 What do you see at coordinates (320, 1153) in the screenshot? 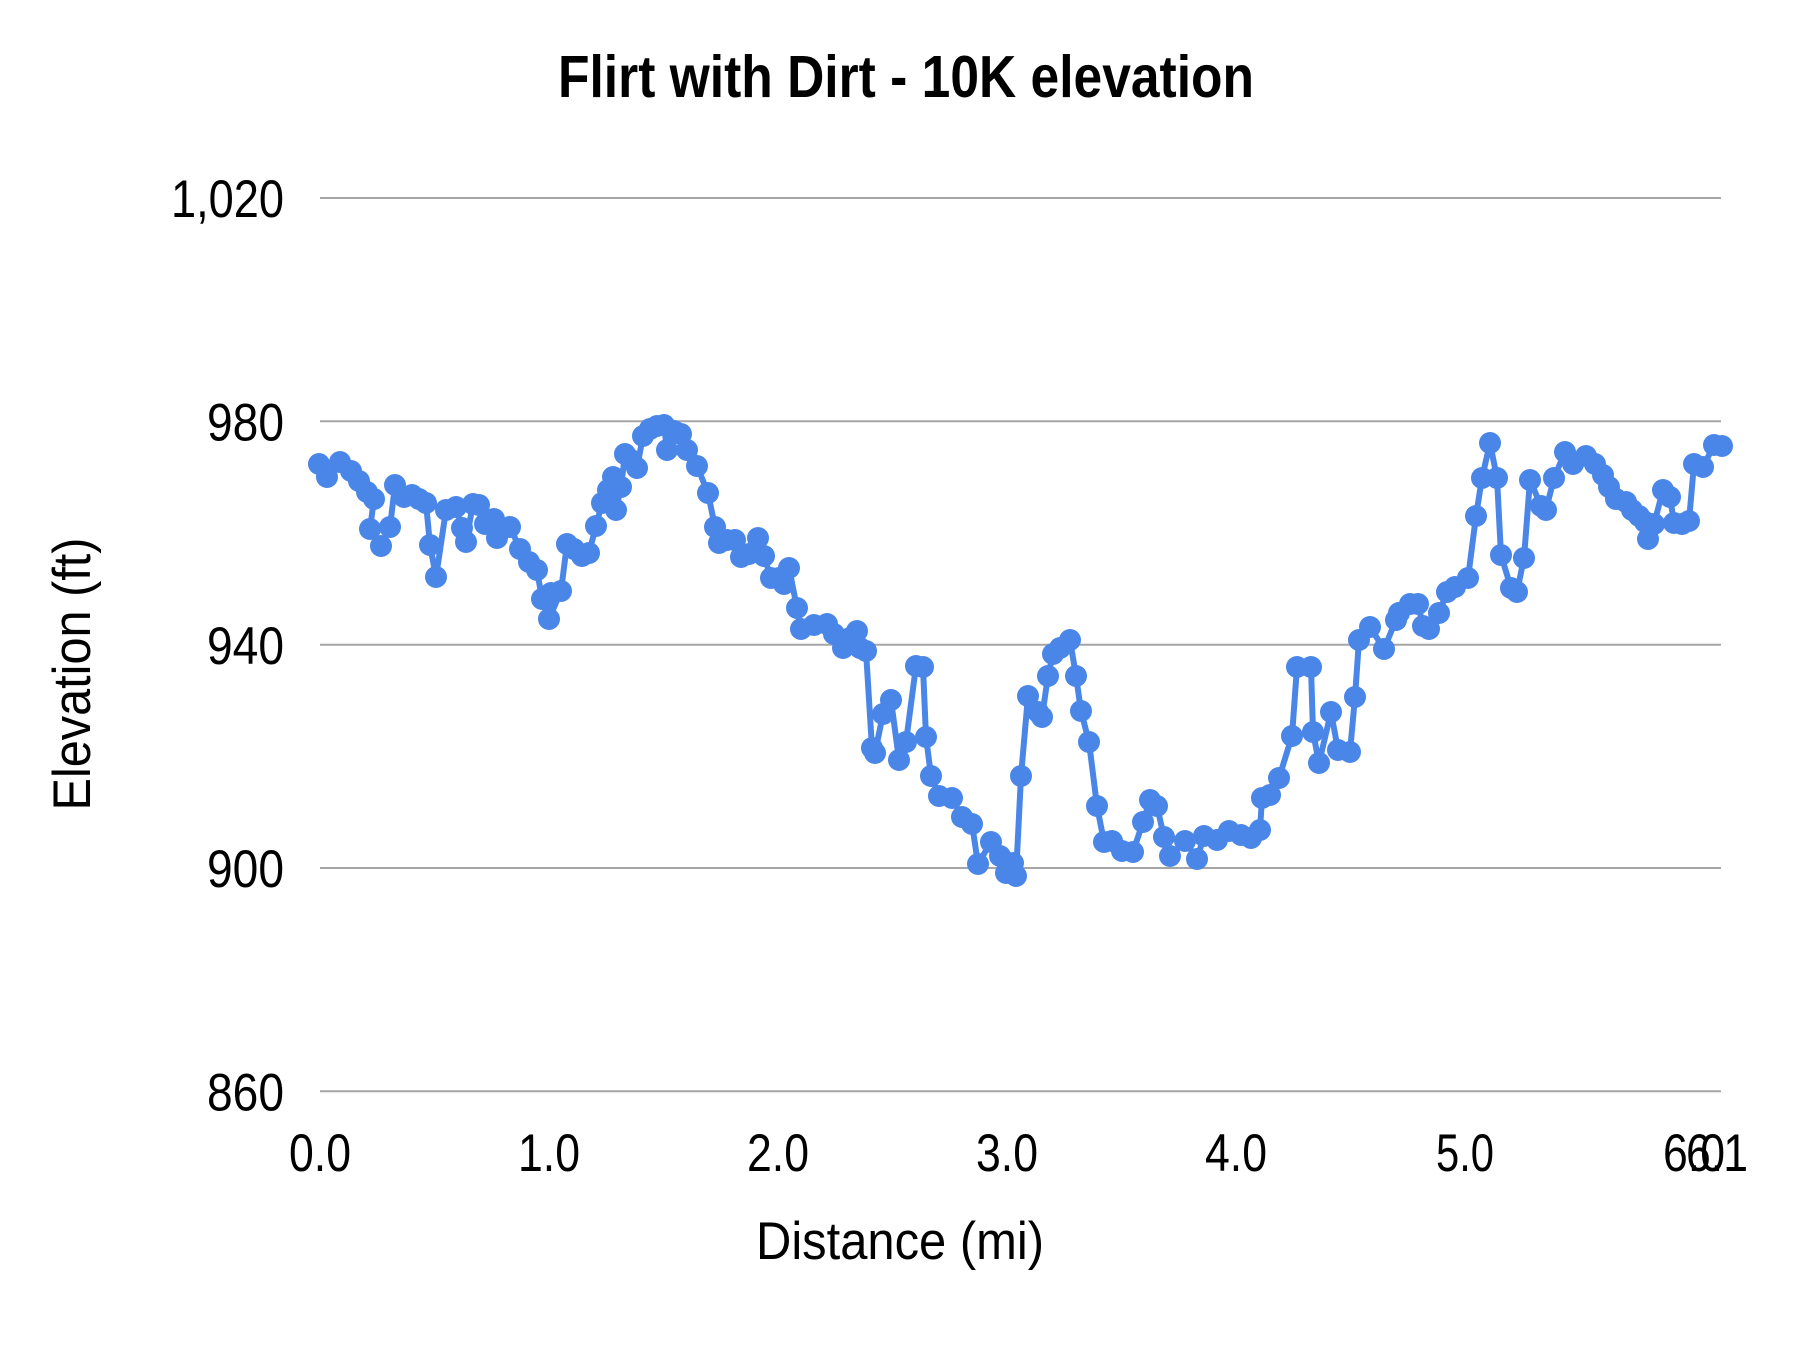
I see `svg-text: 0.0` at bounding box center [320, 1153].